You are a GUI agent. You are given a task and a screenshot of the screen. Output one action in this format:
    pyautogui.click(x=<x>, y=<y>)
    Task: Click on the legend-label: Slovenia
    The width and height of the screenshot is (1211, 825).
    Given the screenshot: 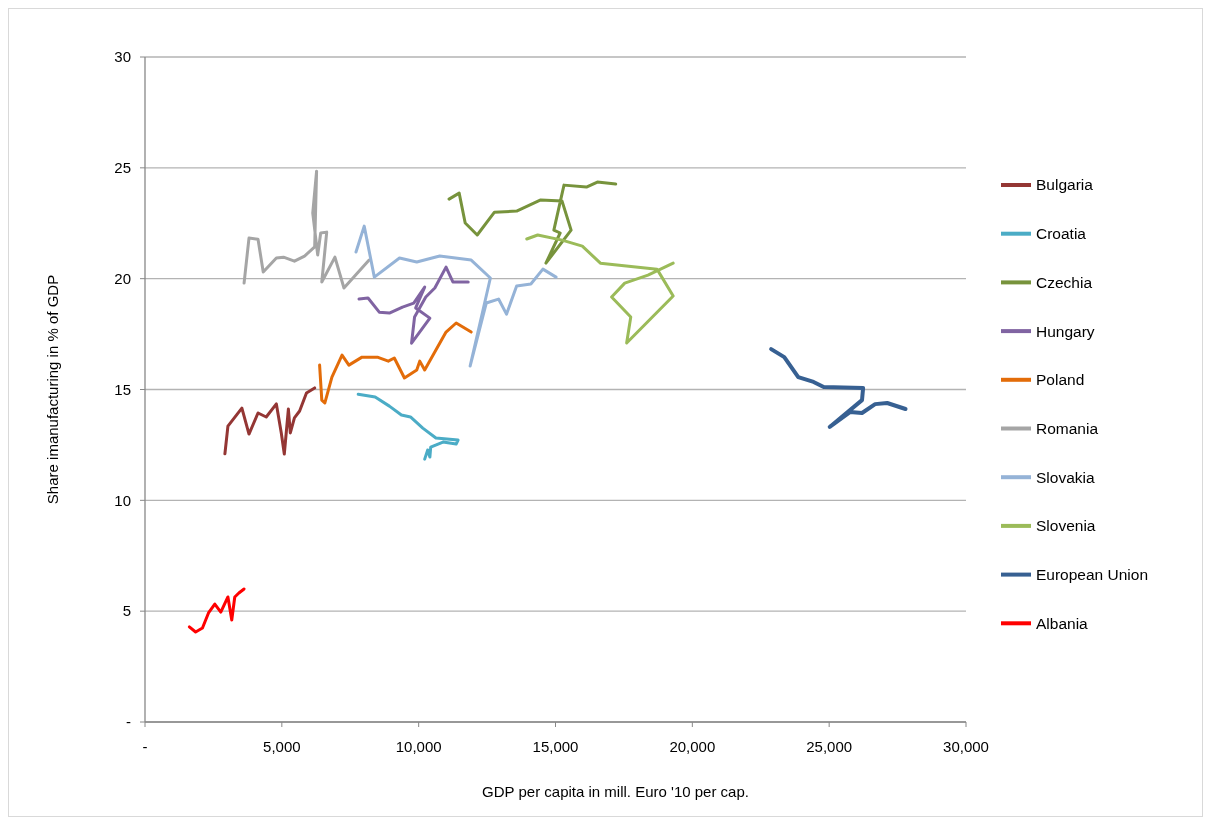 What is the action you would take?
    pyautogui.click(x=1066, y=526)
    